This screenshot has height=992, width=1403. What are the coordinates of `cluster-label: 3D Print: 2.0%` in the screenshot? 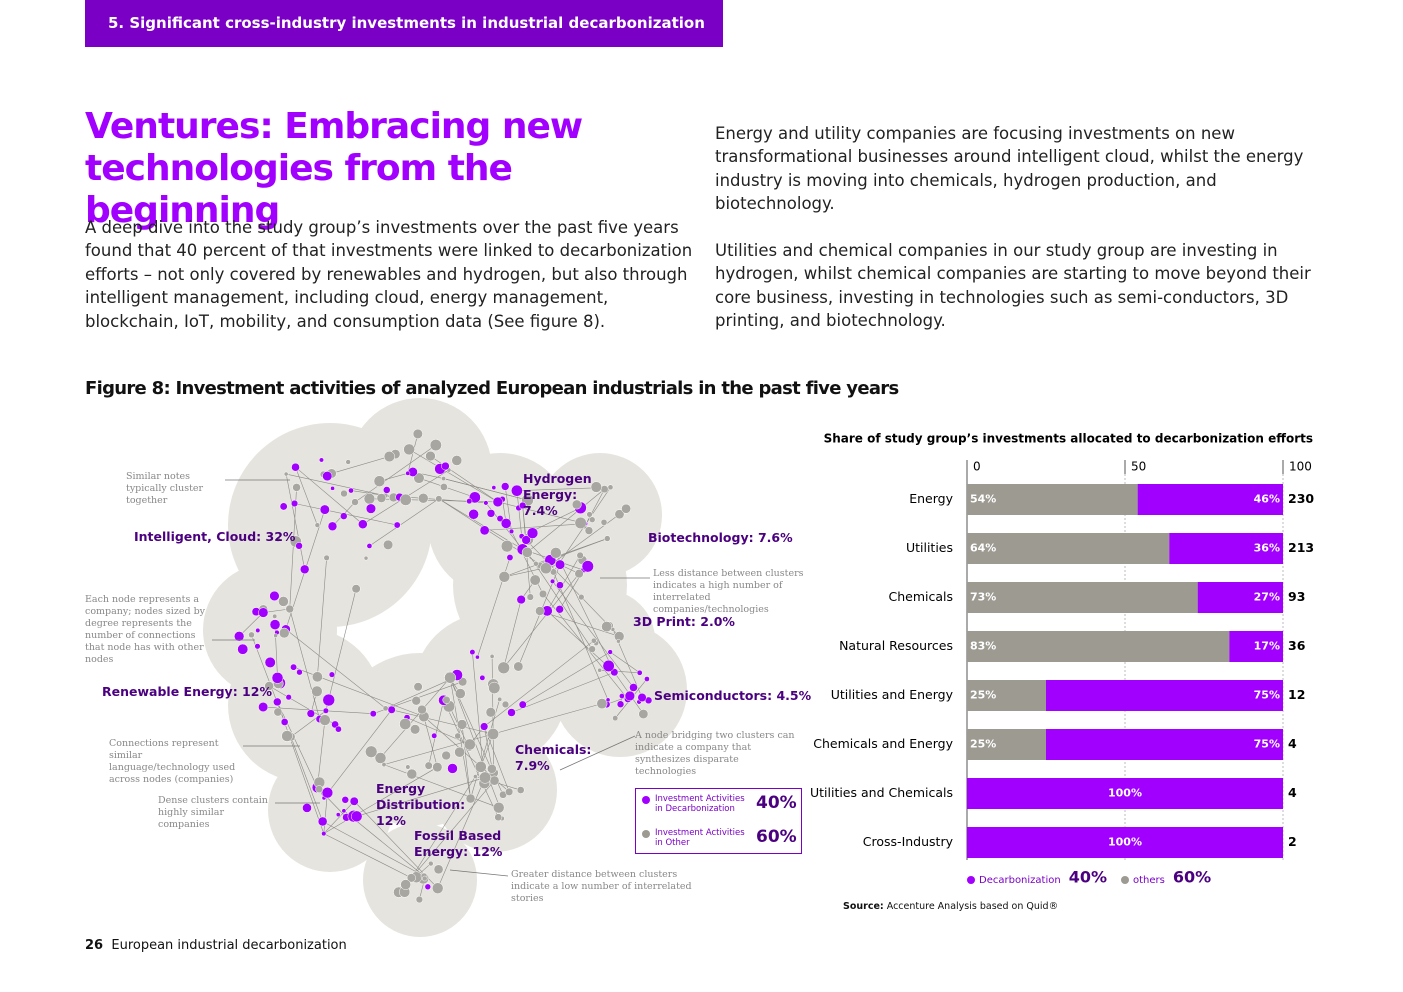 It's located at (684, 621).